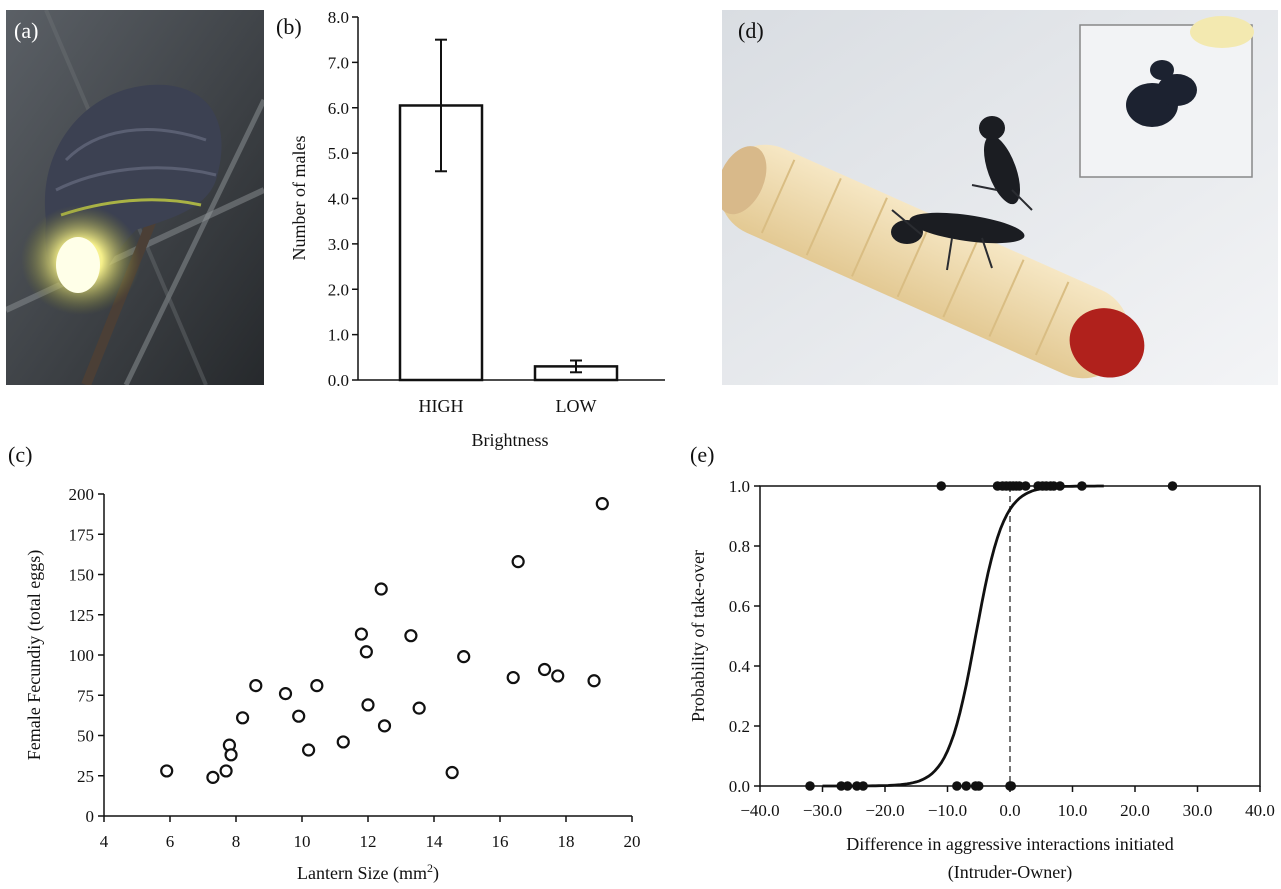  What do you see at coordinates (947, 810) in the screenshot?
I see `x-tick-label: −10.0` at bounding box center [947, 810].